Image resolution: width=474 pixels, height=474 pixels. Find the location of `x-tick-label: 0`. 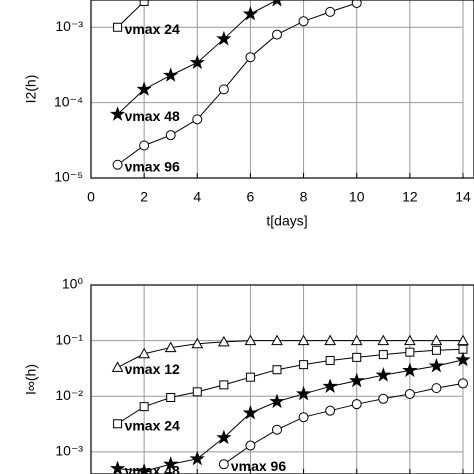

x-tick-label: 0 is located at coordinates (91, 197).